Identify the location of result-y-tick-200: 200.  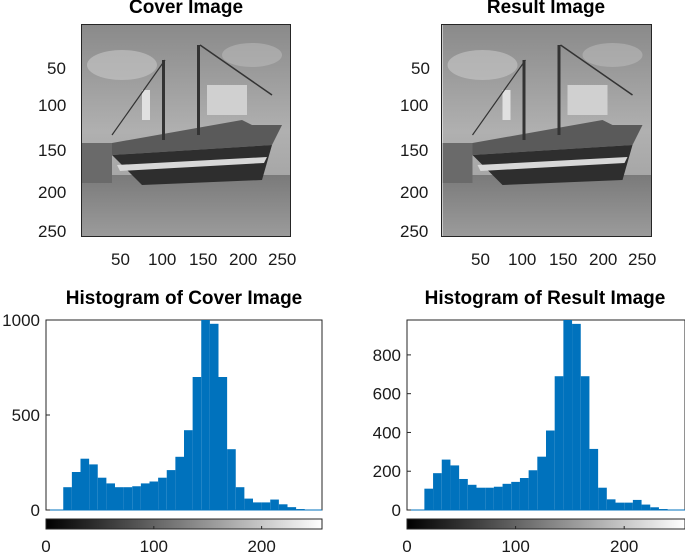
(414, 192).